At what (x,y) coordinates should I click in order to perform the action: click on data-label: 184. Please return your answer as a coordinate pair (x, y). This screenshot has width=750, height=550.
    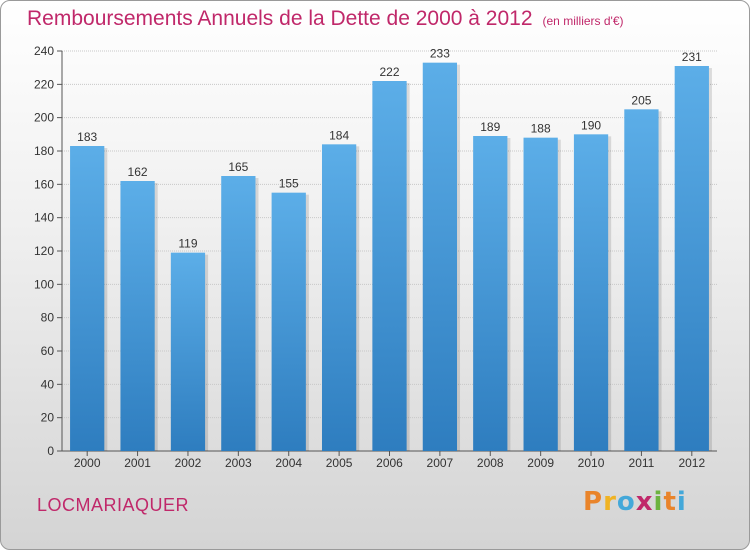
    Looking at the image, I should click on (339, 135).